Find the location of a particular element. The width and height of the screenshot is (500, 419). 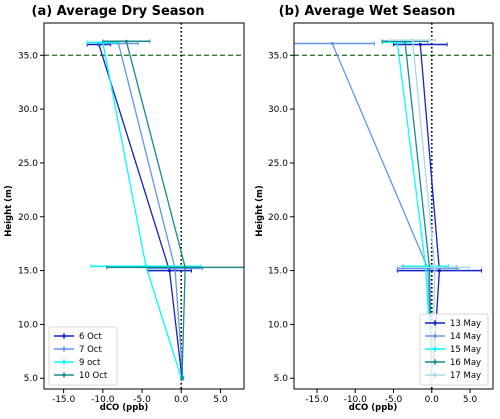

legend-label: 17 May is located at coordinates (465, 376).